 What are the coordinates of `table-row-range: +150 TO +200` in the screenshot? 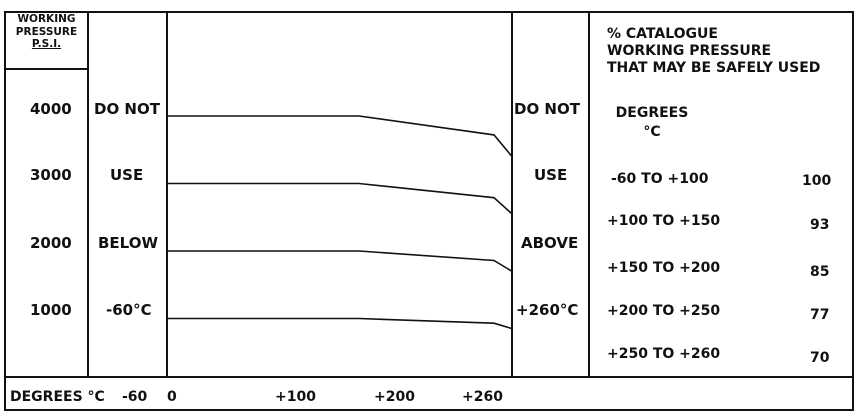 It's located at (664, 268).